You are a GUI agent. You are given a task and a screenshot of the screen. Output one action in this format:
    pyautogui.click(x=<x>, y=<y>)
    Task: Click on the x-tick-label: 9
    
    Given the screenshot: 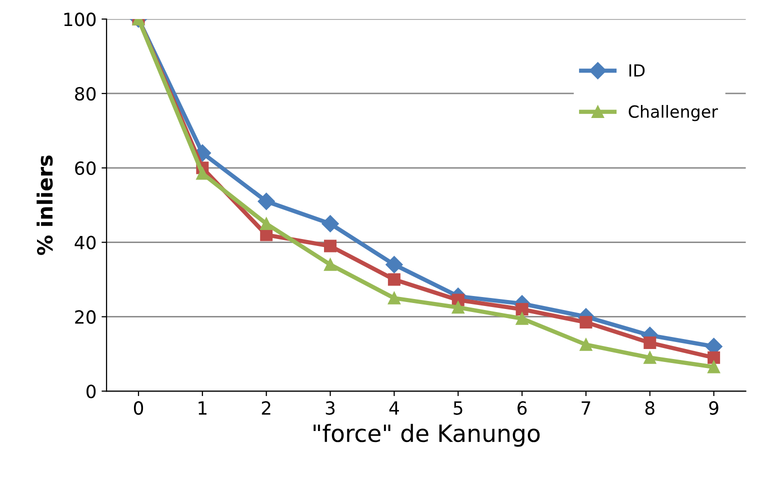 What is the action you would take?
    pyautogui.click(x=713, y=408)
    